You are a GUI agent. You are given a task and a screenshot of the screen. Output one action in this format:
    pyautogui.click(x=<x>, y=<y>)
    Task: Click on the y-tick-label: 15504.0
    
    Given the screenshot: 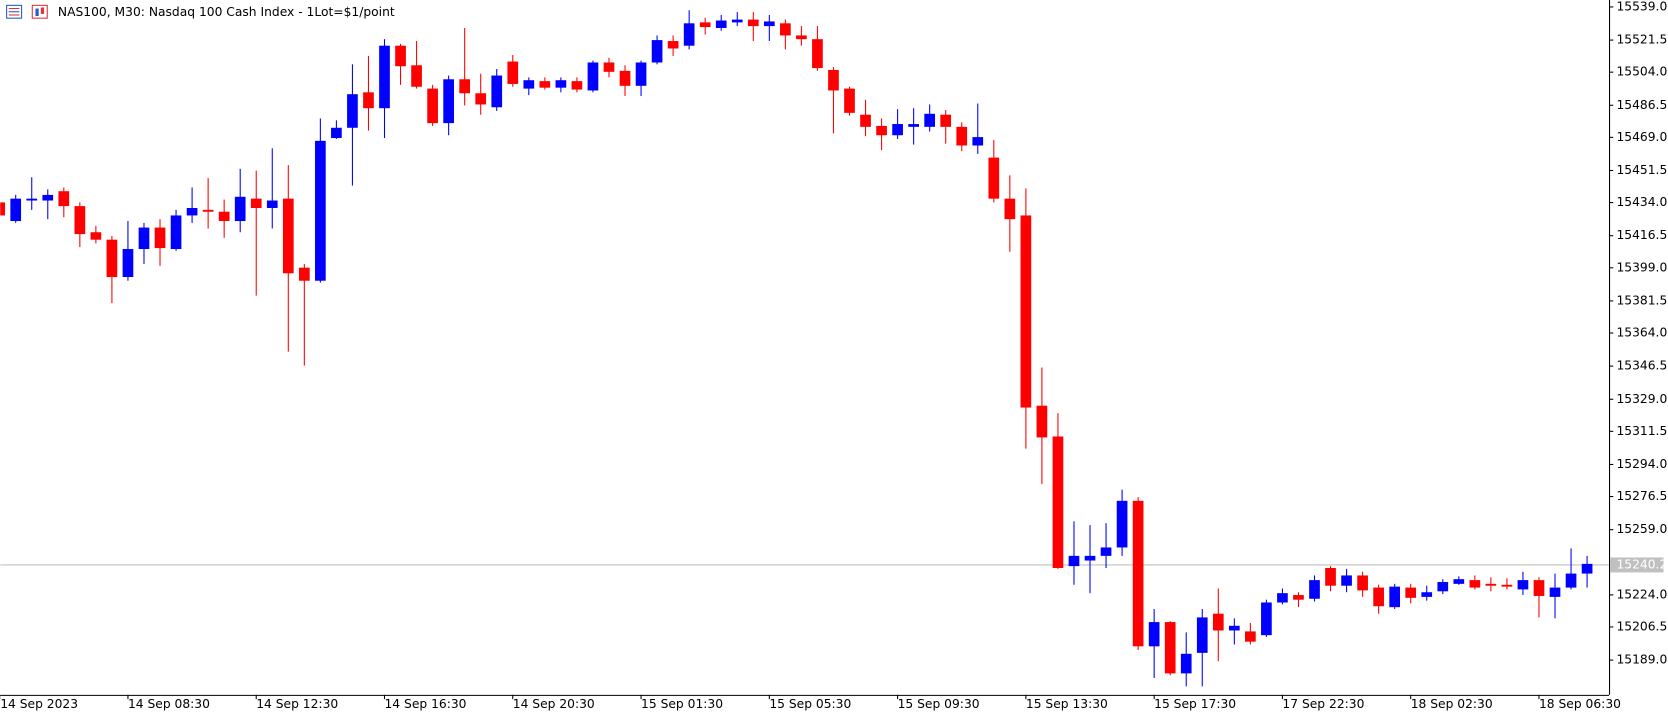 What is the action you would take?
    pyautogui.click(x=1641, y=72)
    